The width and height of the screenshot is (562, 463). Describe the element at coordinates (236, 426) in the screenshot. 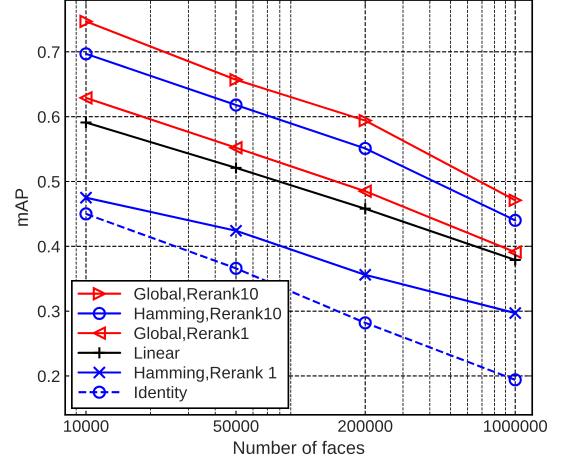

I see `x-tick-label: 50000` at that location.